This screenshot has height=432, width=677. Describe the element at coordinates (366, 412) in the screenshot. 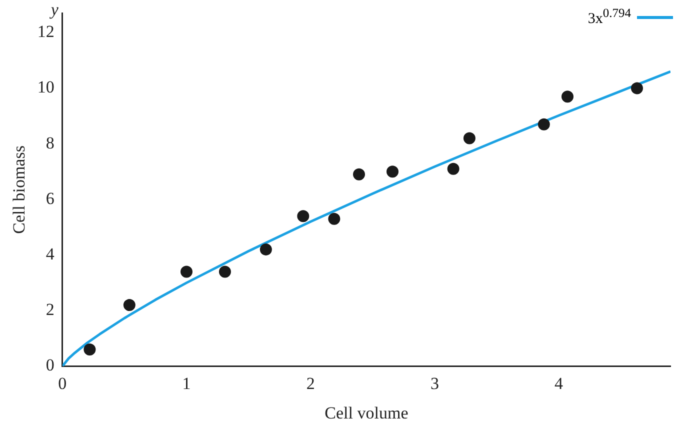

I see `x-axis-title: Cell volume` at that location.